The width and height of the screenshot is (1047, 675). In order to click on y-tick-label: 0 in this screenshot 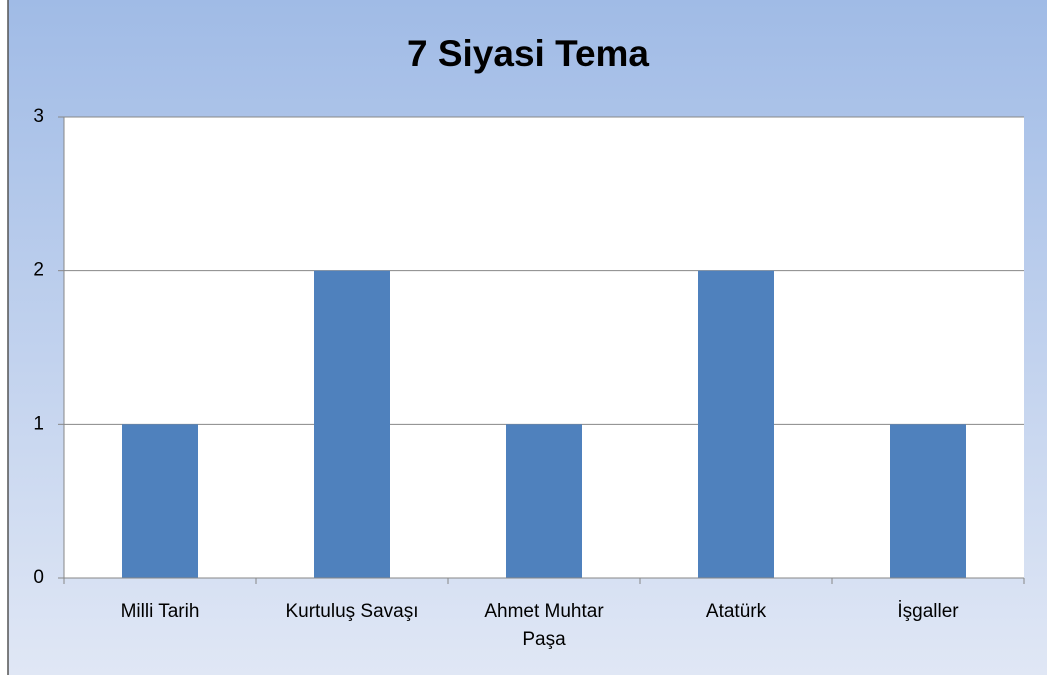, I will do `click(38, 577)`.